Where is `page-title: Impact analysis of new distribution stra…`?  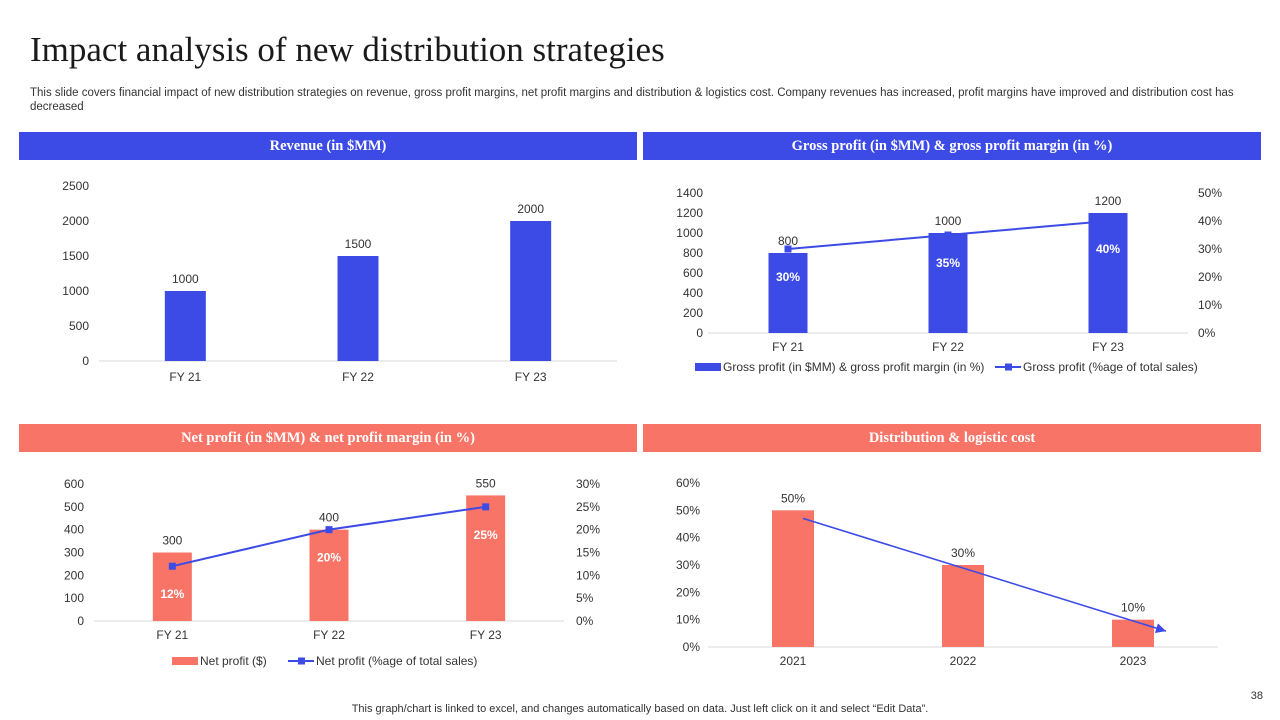 page-title: Impact analysis of new distribution stra… is located at coordinates (347, 49).